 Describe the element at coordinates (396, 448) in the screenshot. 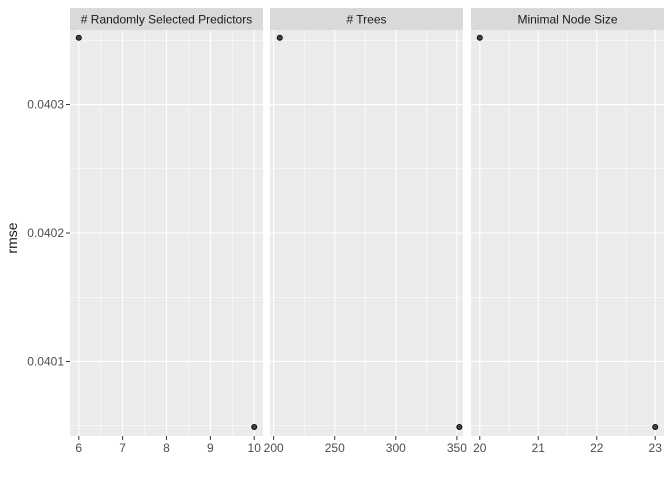

I see `x-tick-label: 300` at that location.